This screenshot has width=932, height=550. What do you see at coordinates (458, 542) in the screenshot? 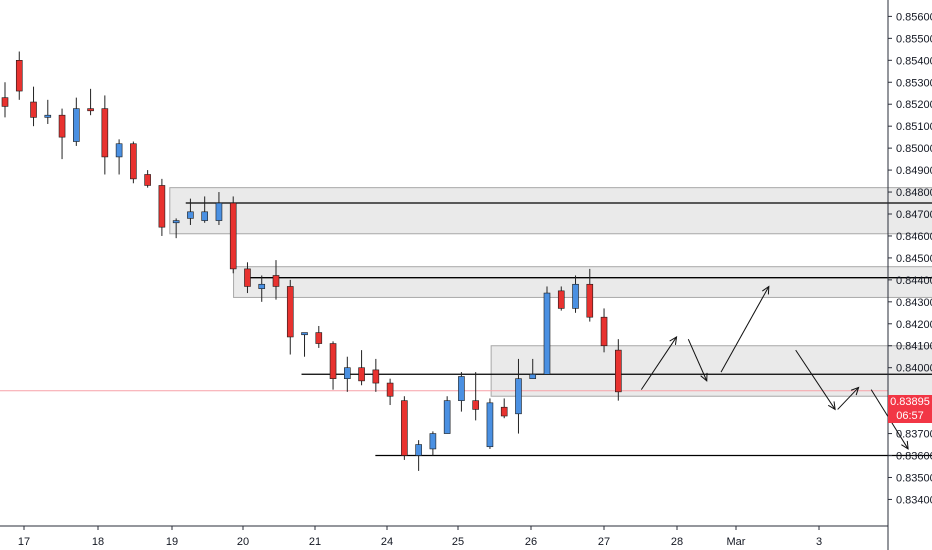
I see `time-tick-label: 25` at bounding box center [458, 542].